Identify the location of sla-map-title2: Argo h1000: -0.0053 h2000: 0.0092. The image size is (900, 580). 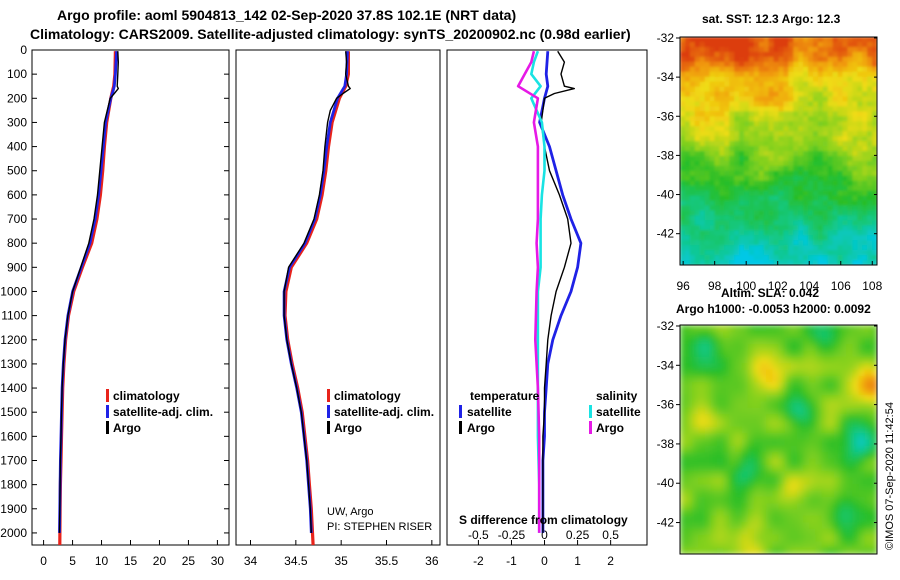
(773, 309).